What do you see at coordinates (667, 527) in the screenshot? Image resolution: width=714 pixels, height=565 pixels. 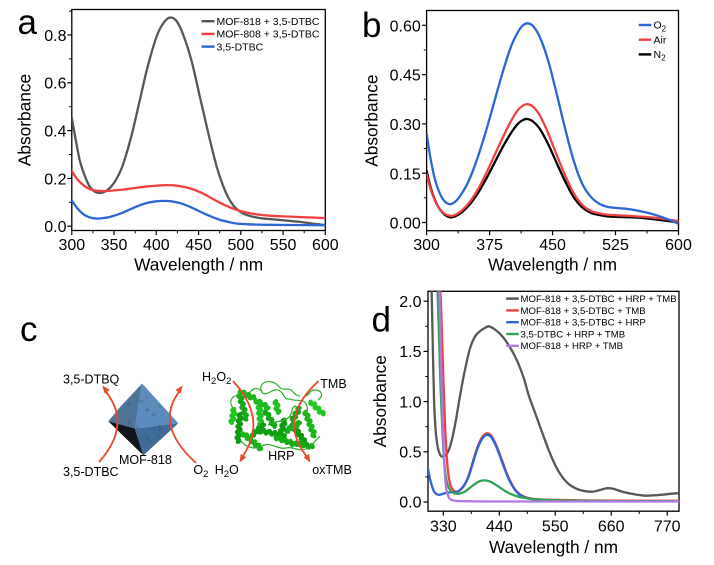 I see `svg-text: 770` at bounding box center [667, 527].